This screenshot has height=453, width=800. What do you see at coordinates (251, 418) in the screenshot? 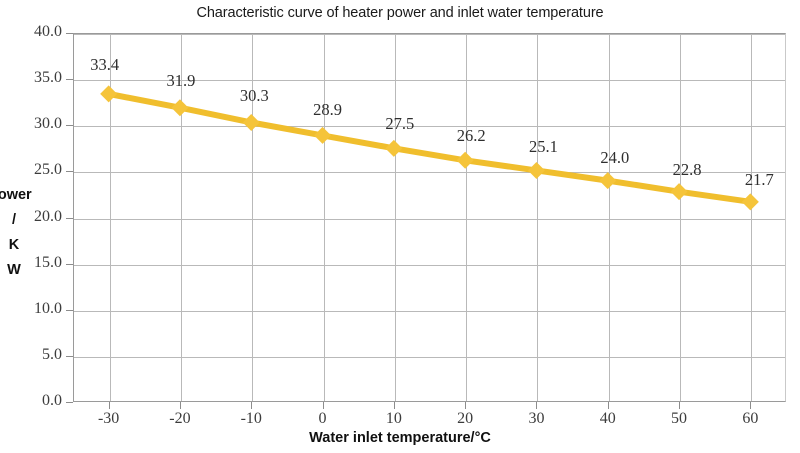
I see `x-axis-tick-label: -10` at bounding box center [251, 418].